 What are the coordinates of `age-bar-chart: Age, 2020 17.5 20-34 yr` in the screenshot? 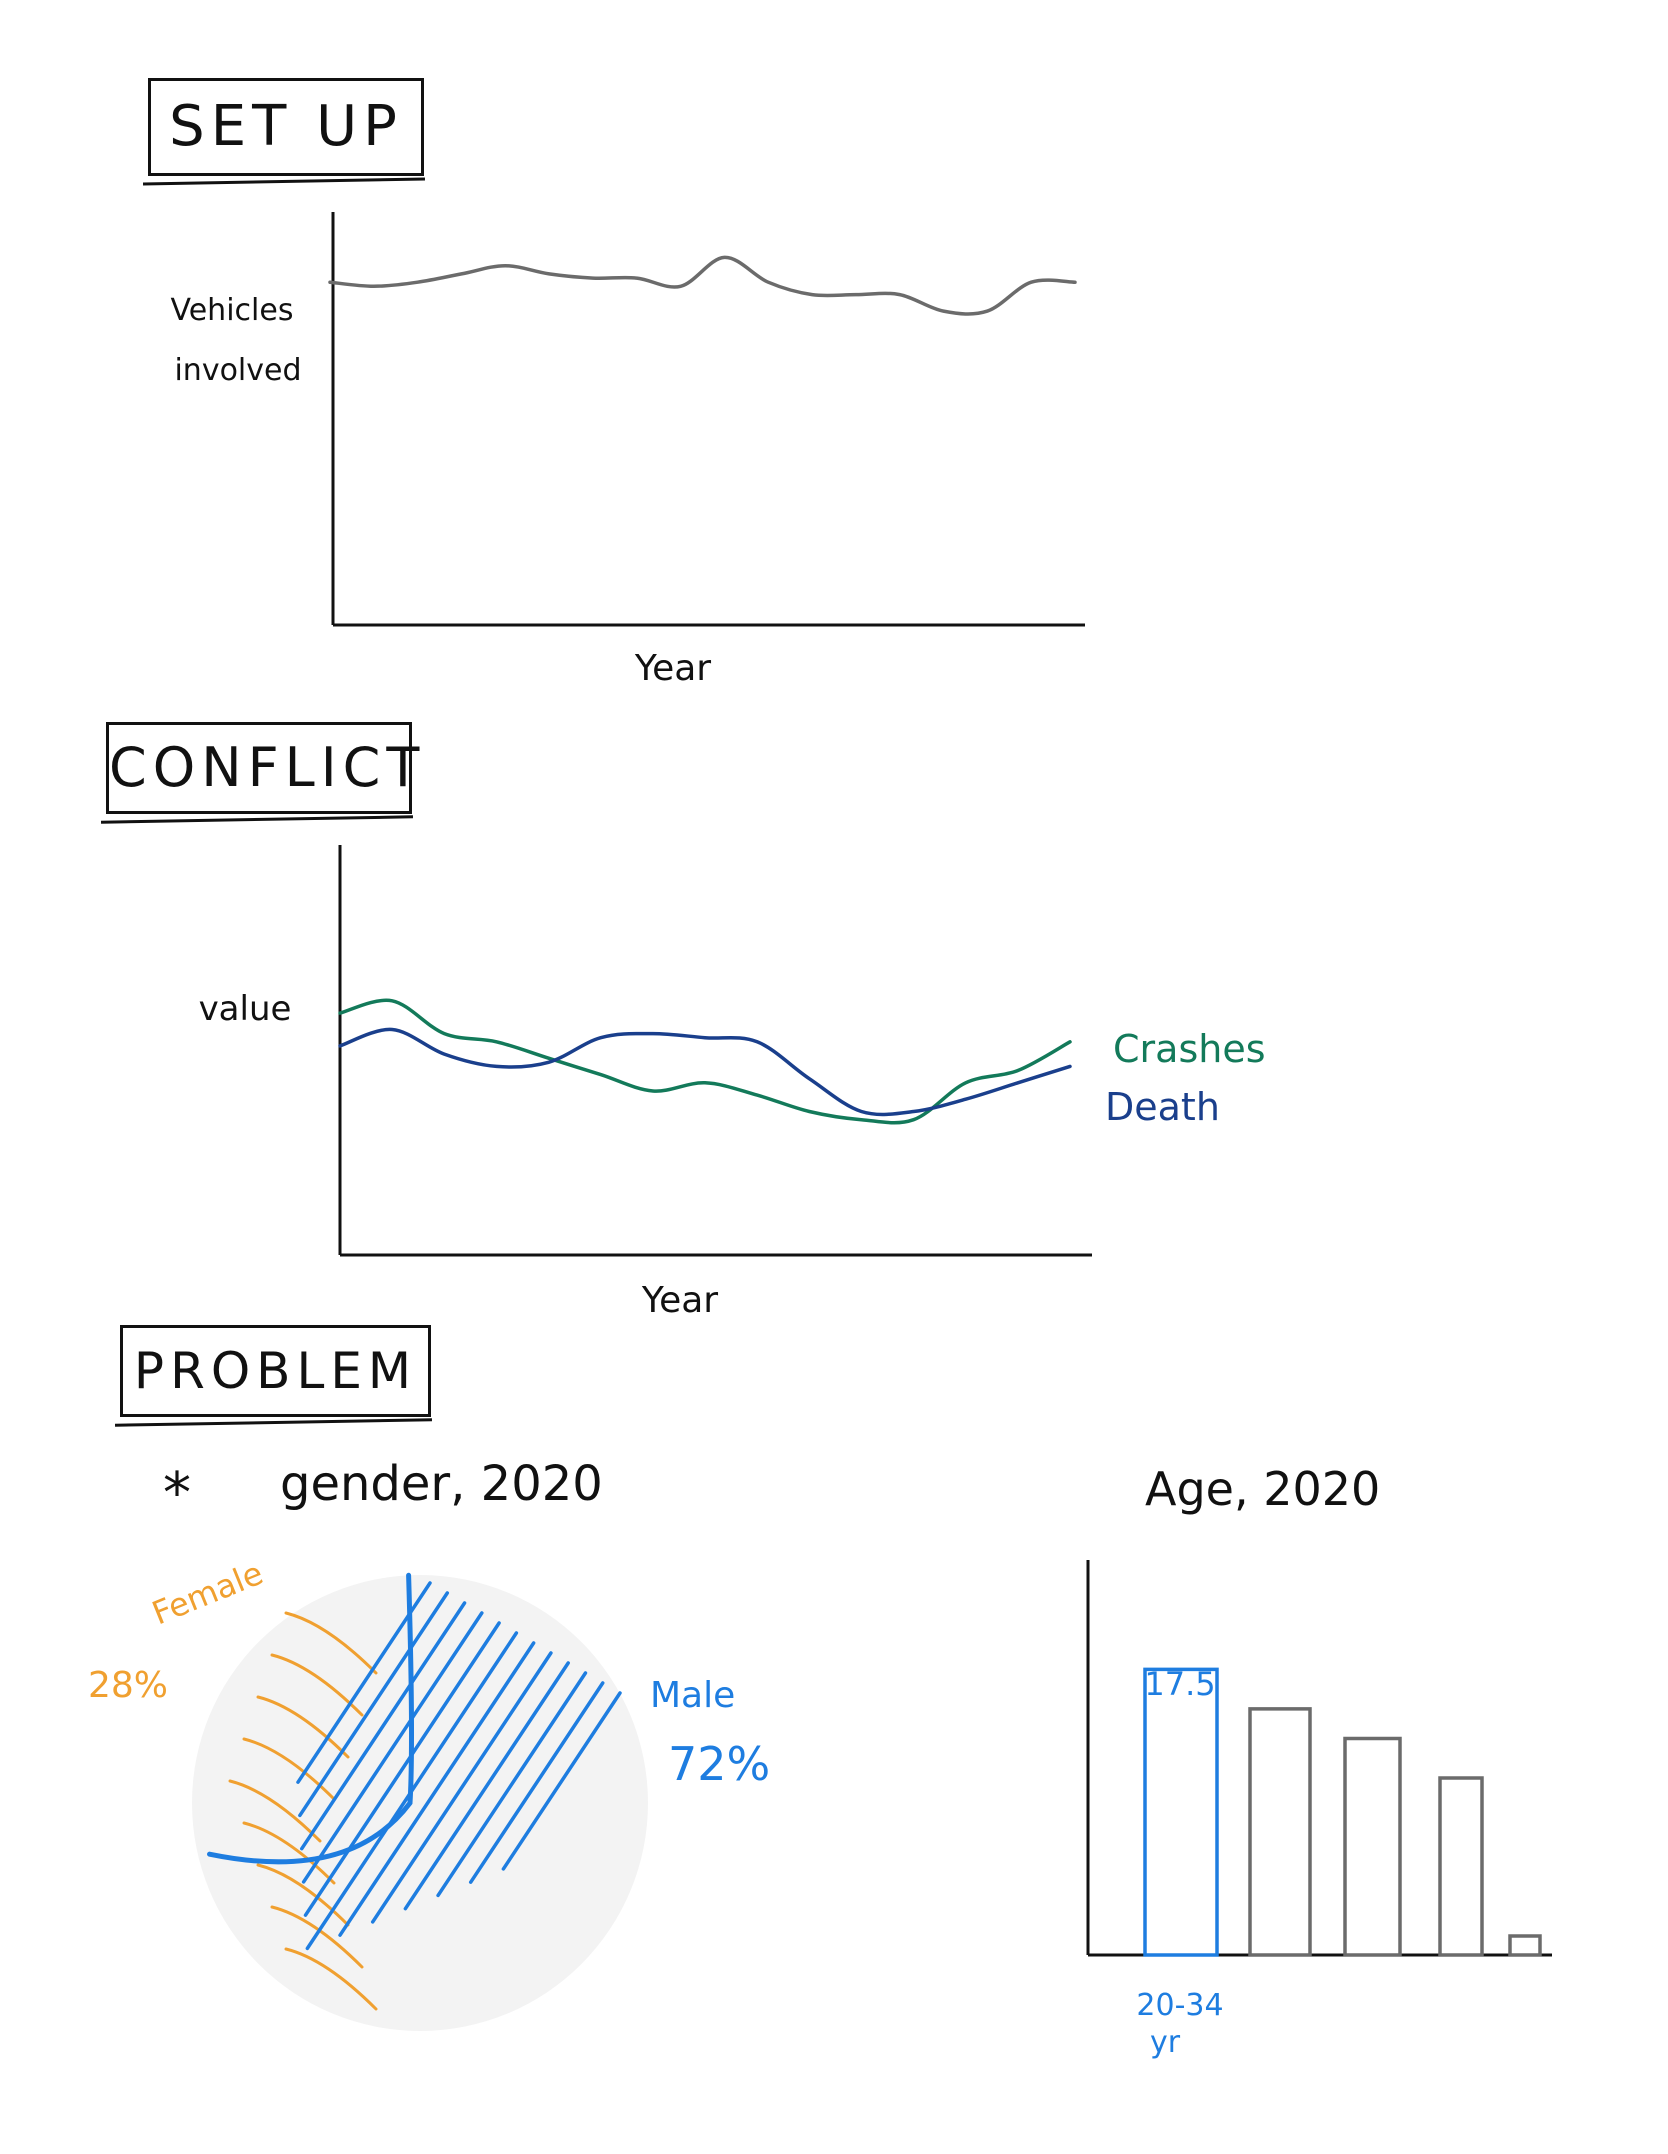 It's located at (1319, 1761).